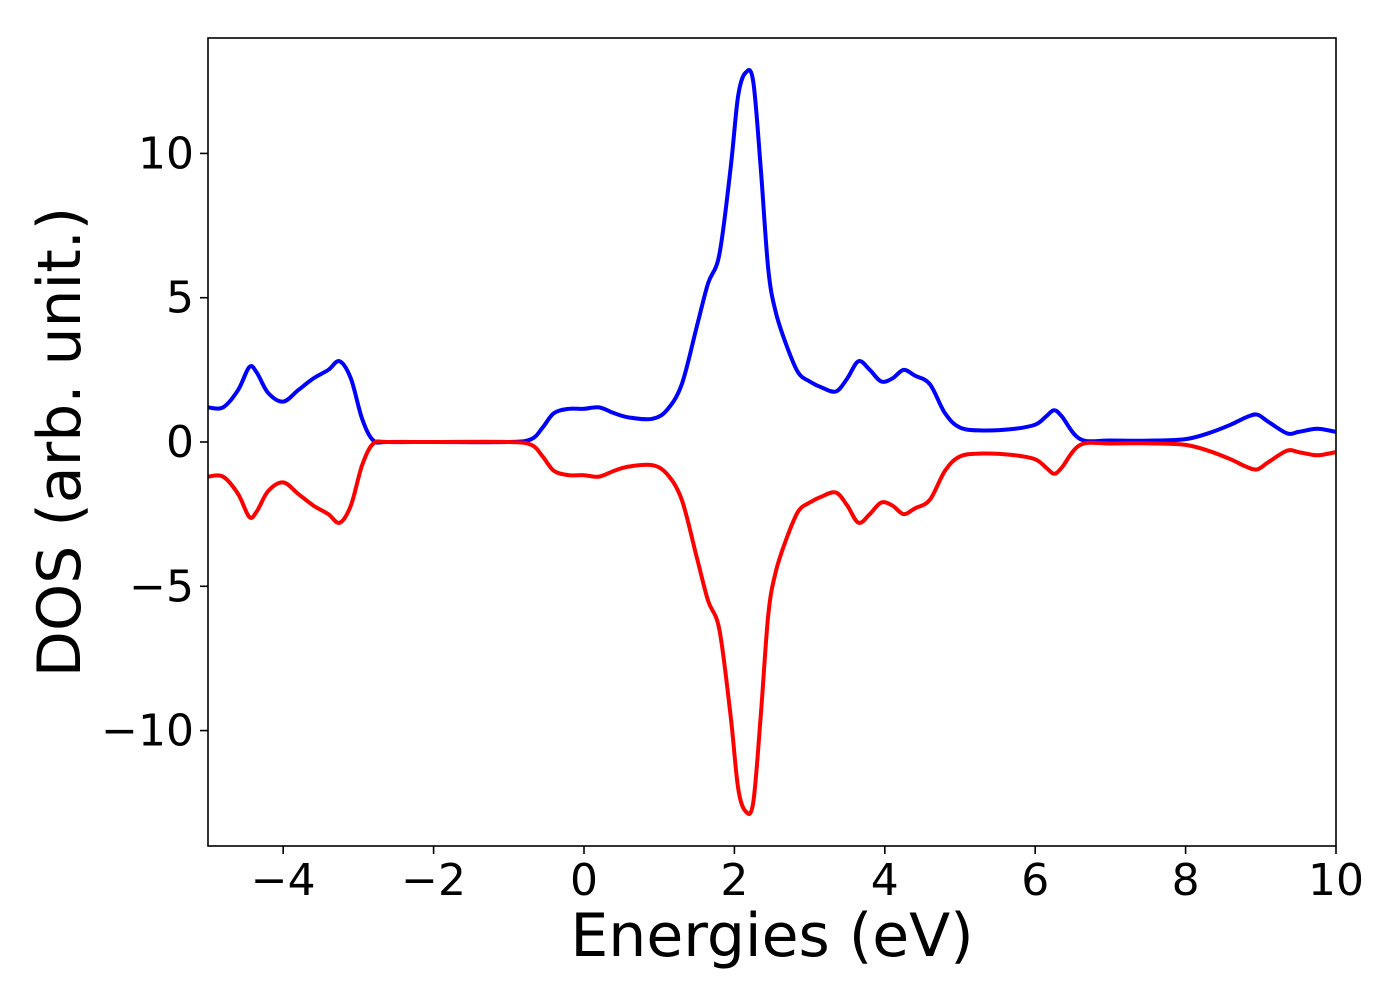 Image resolution: width=1400 pixels, height=1000 pixels. I want to click on x-tick-label: 10, so click(1336, 880).